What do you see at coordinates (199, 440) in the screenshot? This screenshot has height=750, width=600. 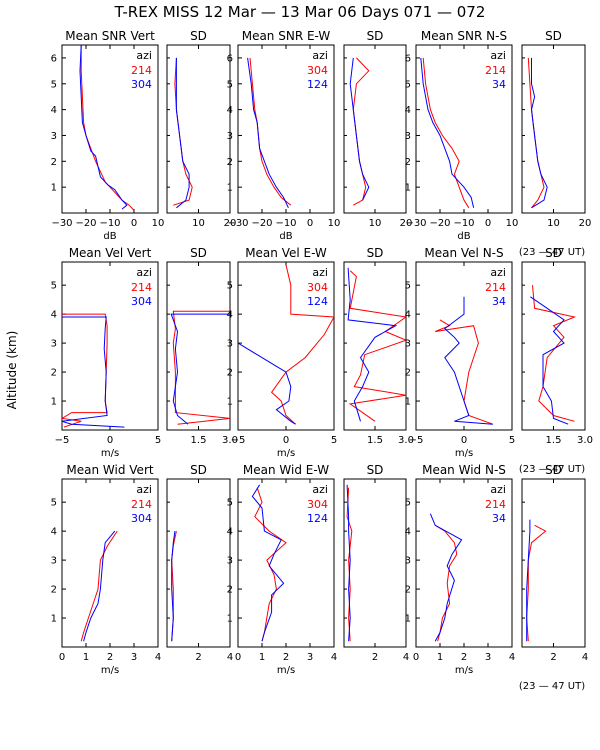 I see `x-tick-label: 1.5` at bounding box center [199, 440].